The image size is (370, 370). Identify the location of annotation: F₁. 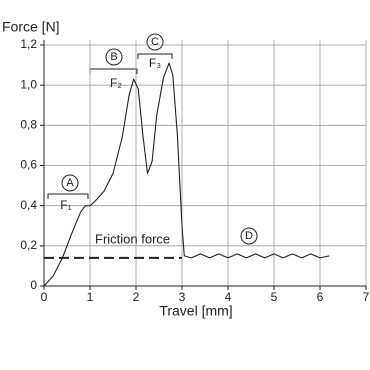
(65, 205).